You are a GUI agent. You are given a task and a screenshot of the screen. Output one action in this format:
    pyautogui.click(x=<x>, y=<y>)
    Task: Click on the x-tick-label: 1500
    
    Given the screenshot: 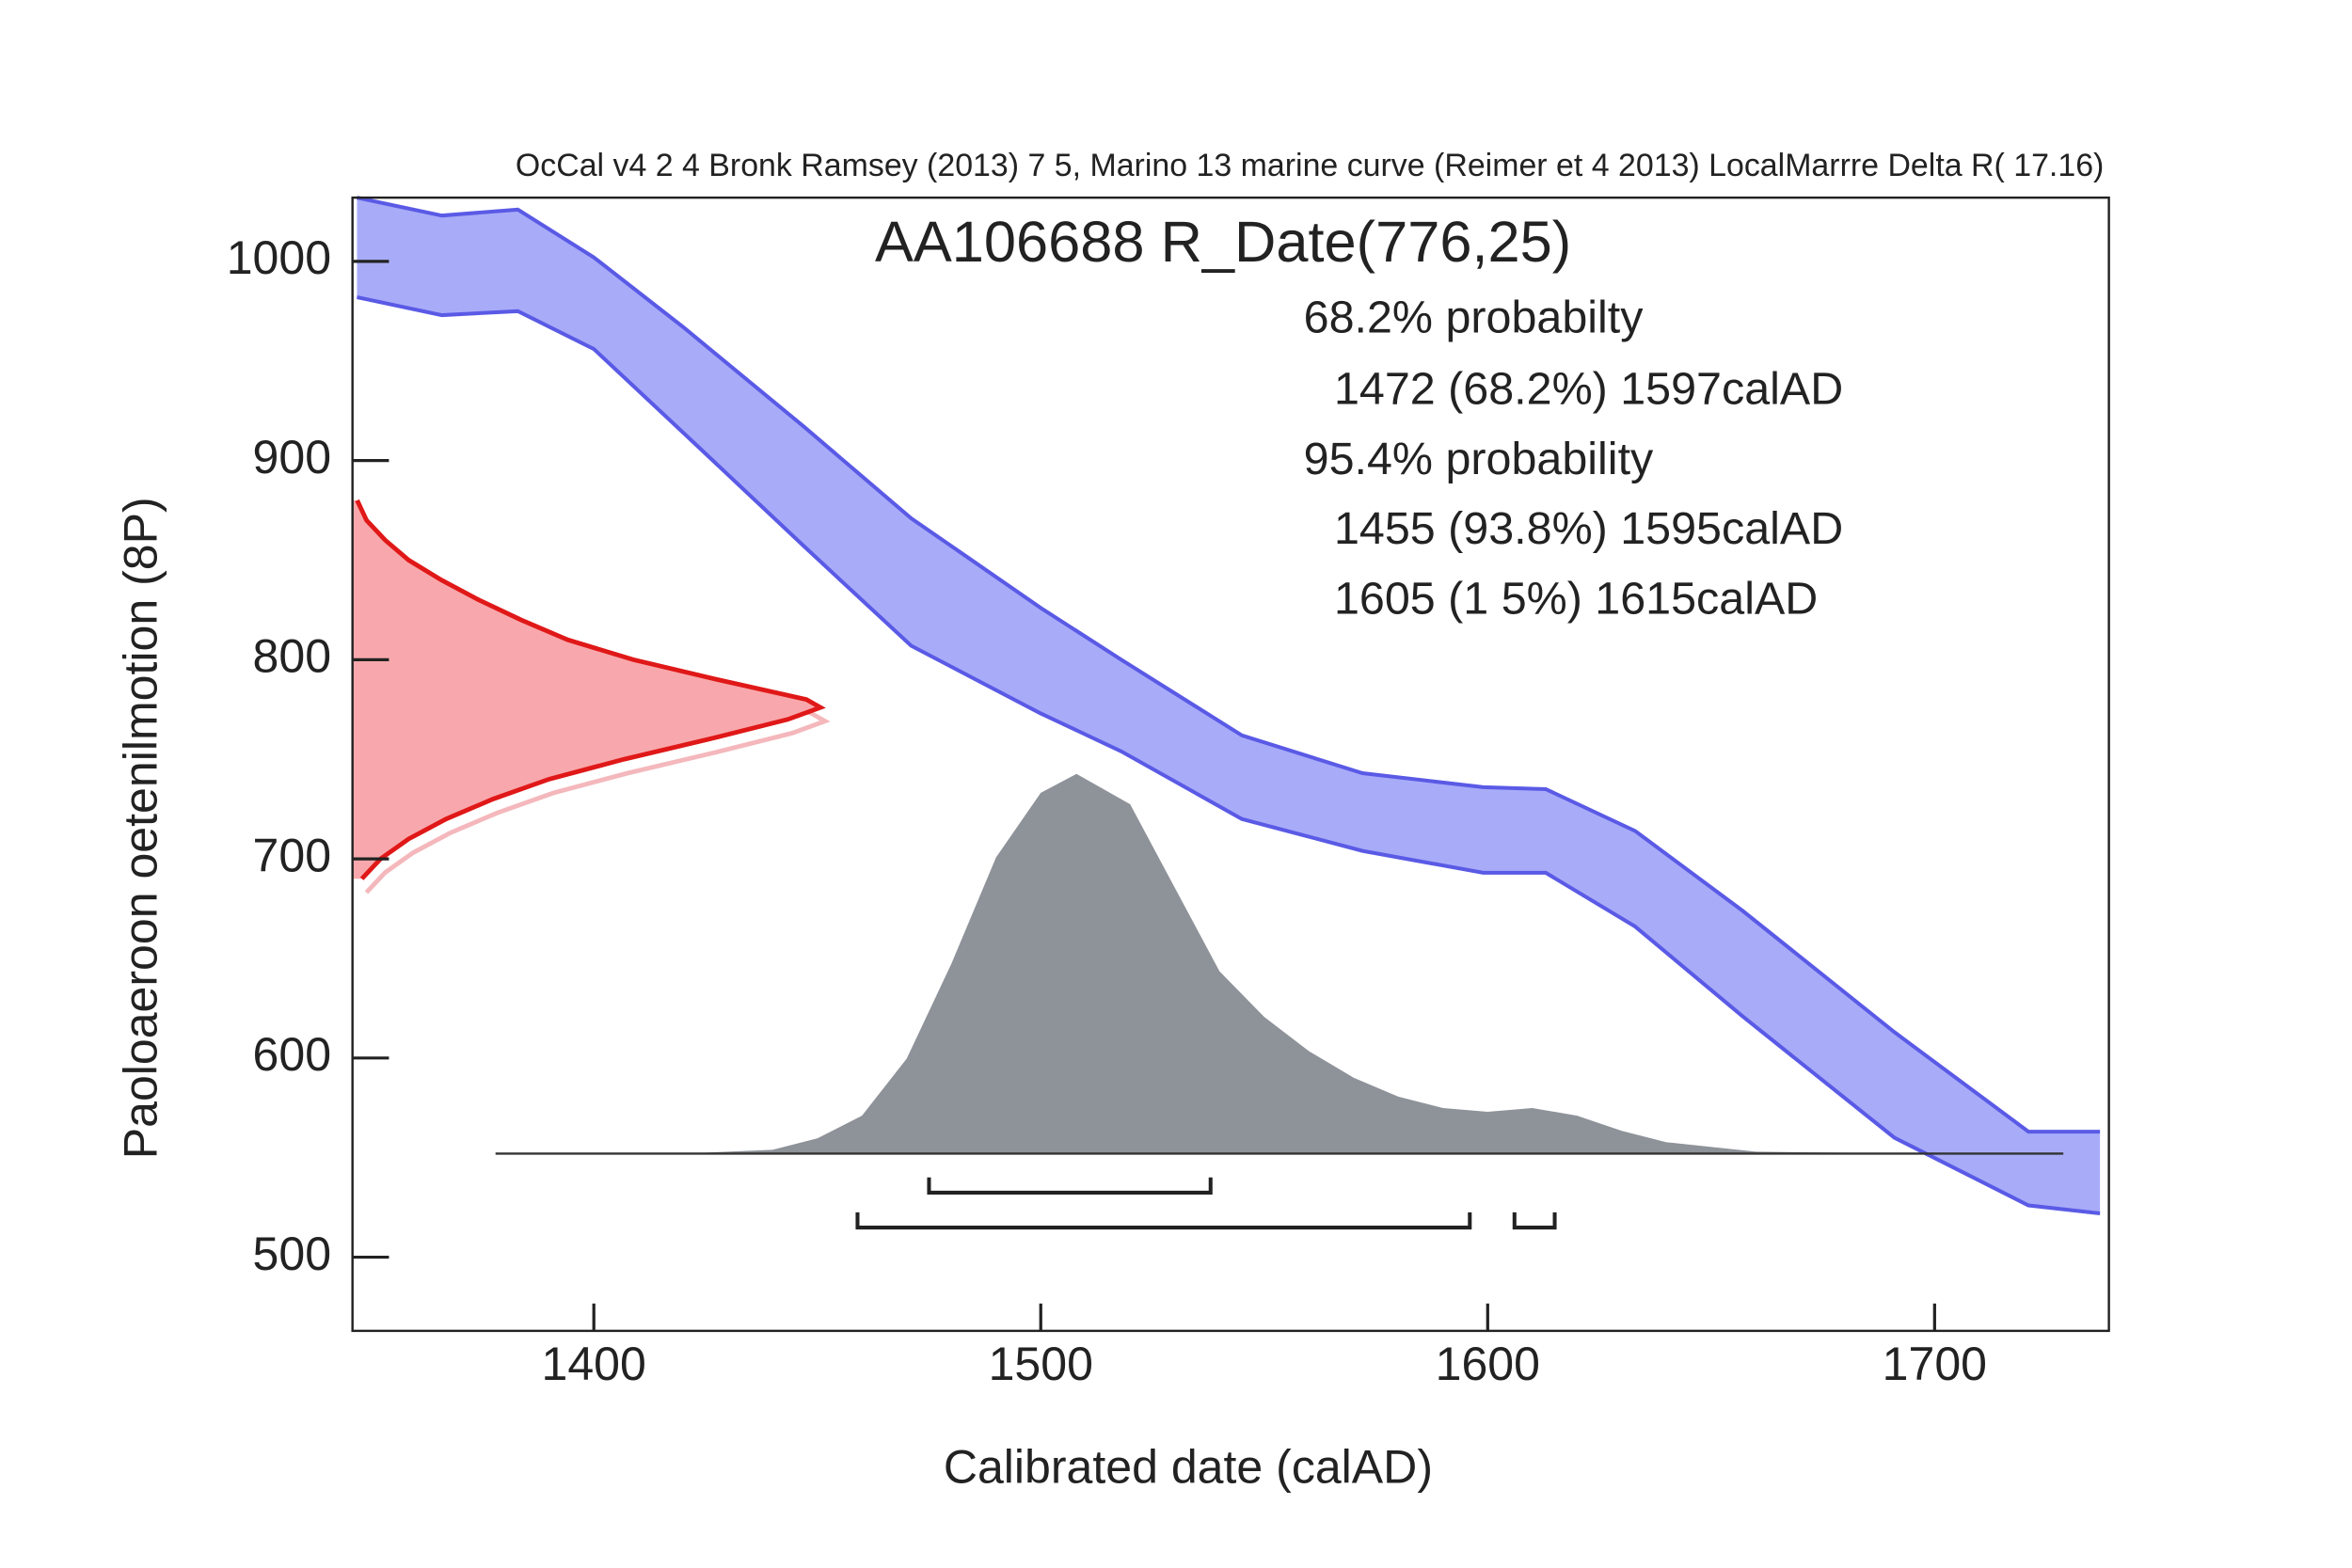 What is the action you would take?
    pyautogui.click(x=1041, y=1364)
    